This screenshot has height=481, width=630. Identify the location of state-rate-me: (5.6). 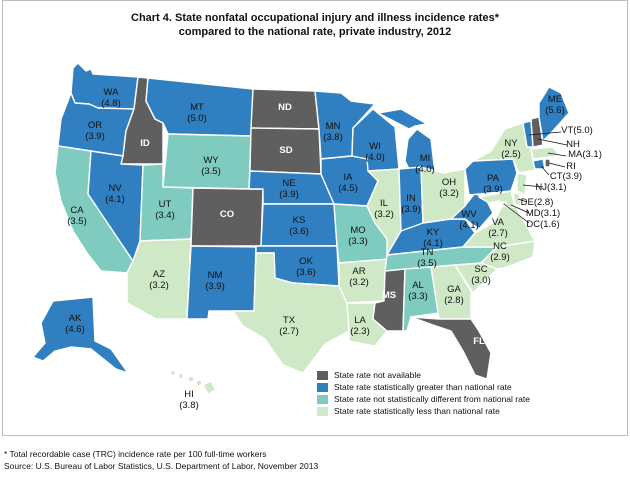
(555, 110).